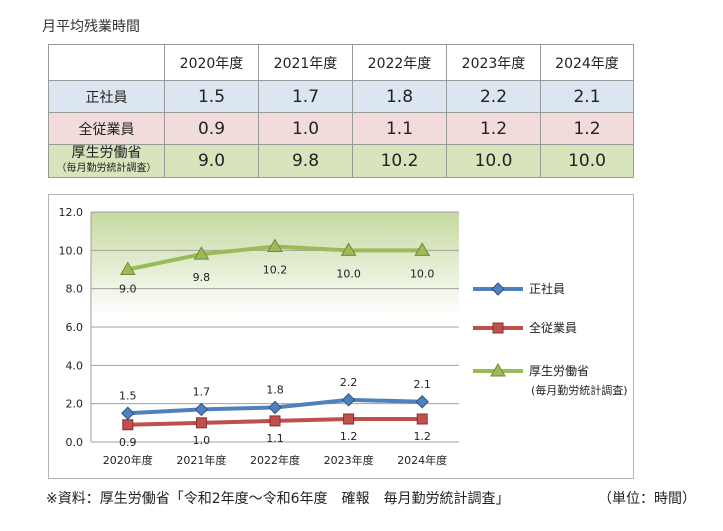 The height and width of the screenshot is (531, 723). Describe the element at coordinates (75, 442) in the screenshot. I see `y-tick-label: 0.0` at that location.